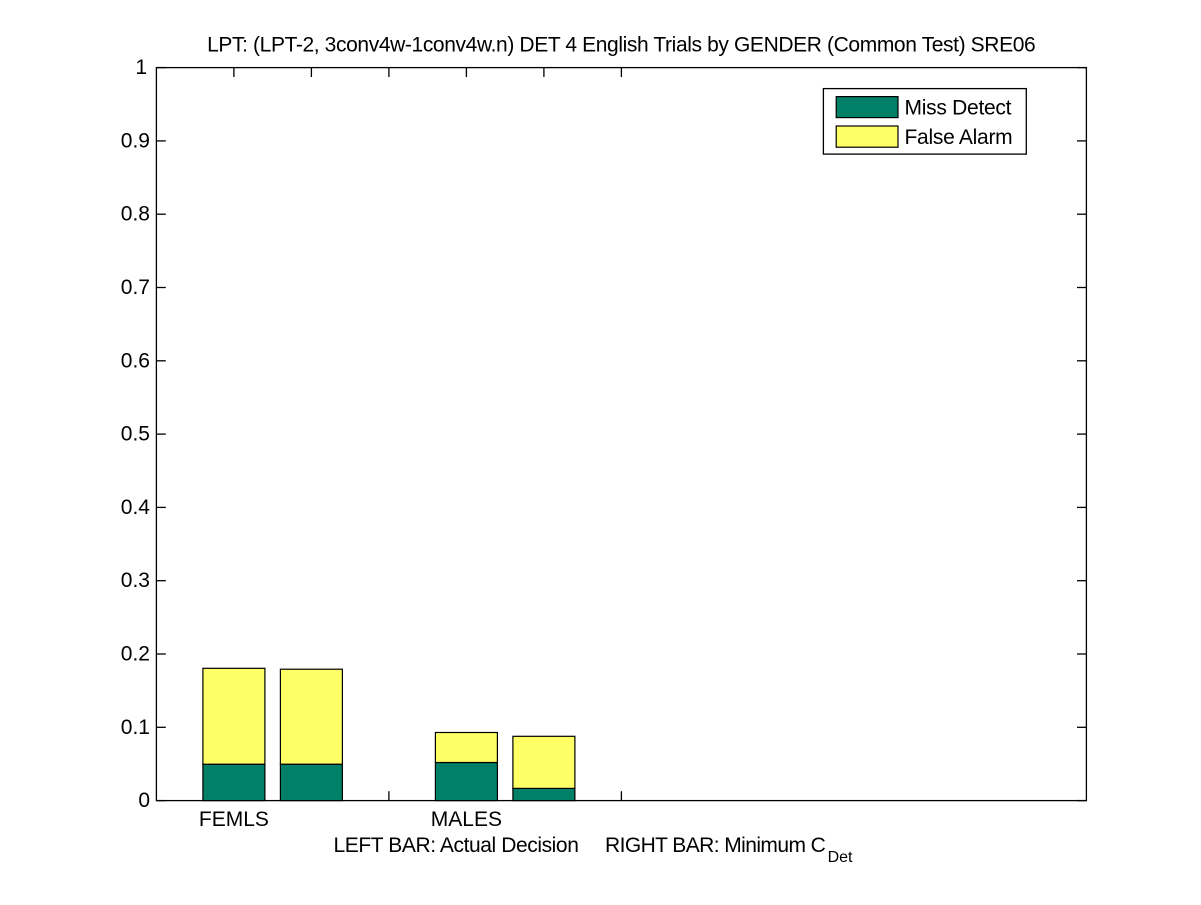 This screenshot has width=1201, height=905. What do you see at coordinates (234, 819) in the screenshot?
I see `svg-text: FEMLS` at bounding box center [234, 819].